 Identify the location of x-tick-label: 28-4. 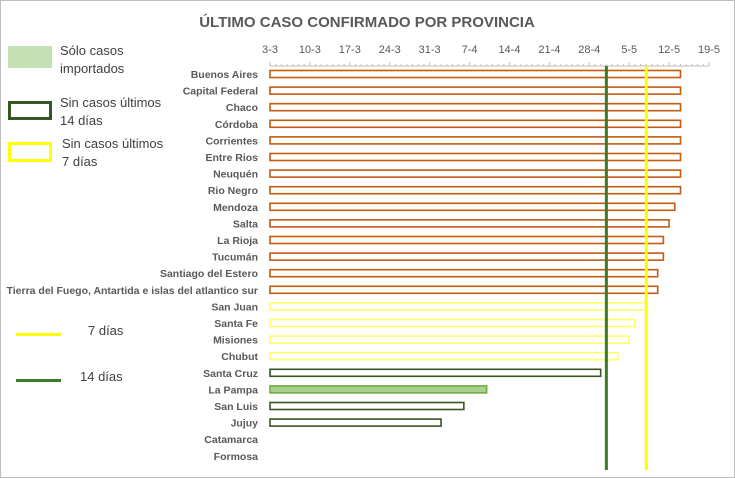
(589, 50).